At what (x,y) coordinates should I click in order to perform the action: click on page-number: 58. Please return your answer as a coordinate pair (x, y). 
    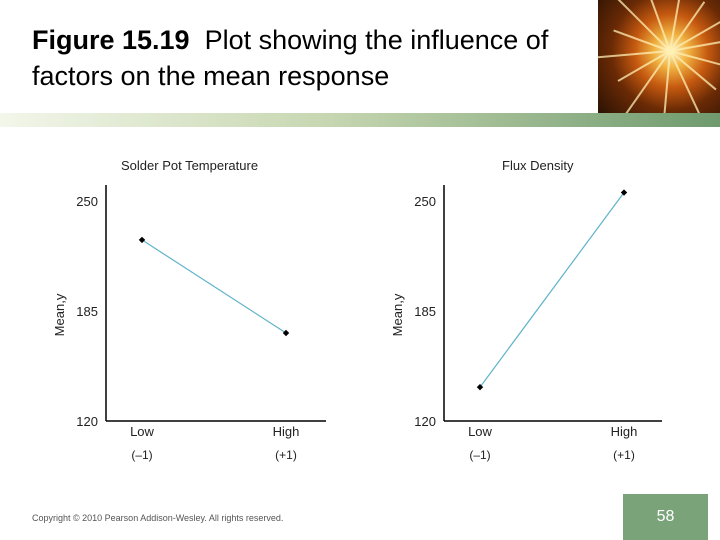
    Looking at the image, I should click on (665, 516).